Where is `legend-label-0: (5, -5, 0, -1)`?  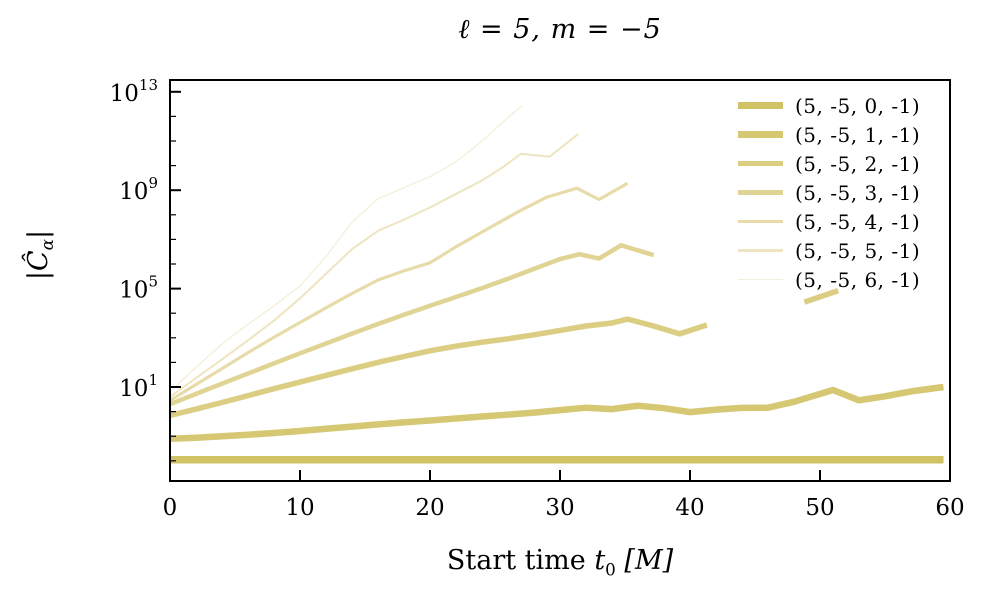 legend-label-0: (5, -5, 0, -1) is located at coordinates (858, 105).